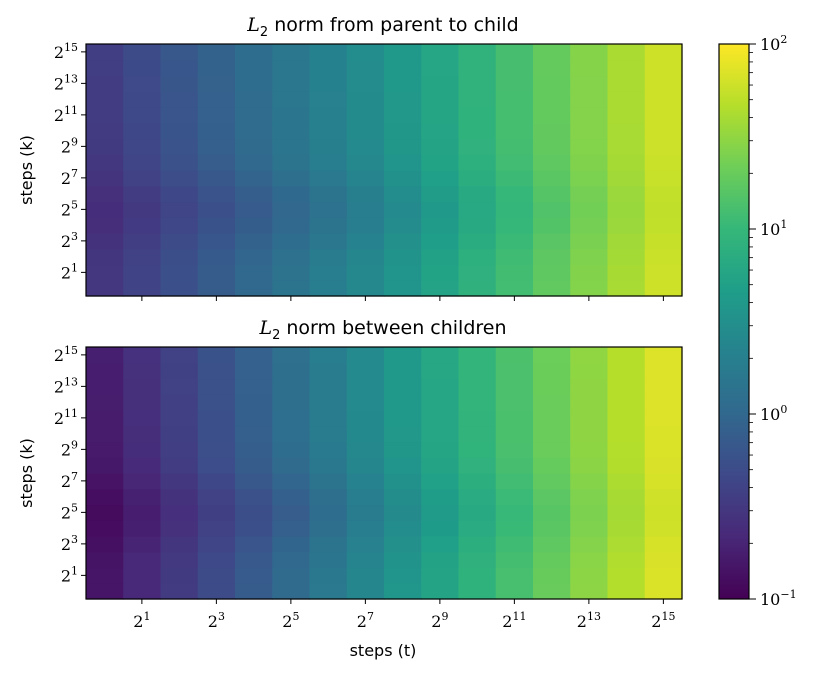 This screenshot has width=817, height=676. Describe the element at coordinates (69, 240) in the screenshot. I see `y-tick-label: 23` at that location.